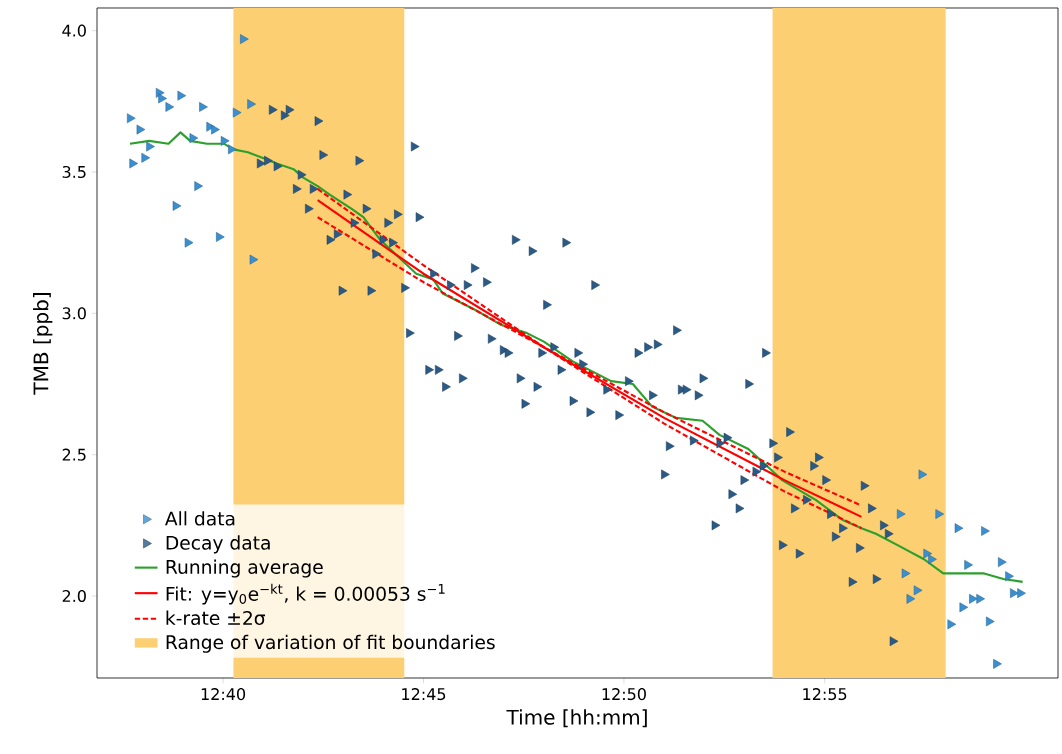 This screenshot has width=1062, height=754. What do you see at coordinates (200, 518) in the screenshot?
I see `legend-label: All data` at bounding box center [200, 518].